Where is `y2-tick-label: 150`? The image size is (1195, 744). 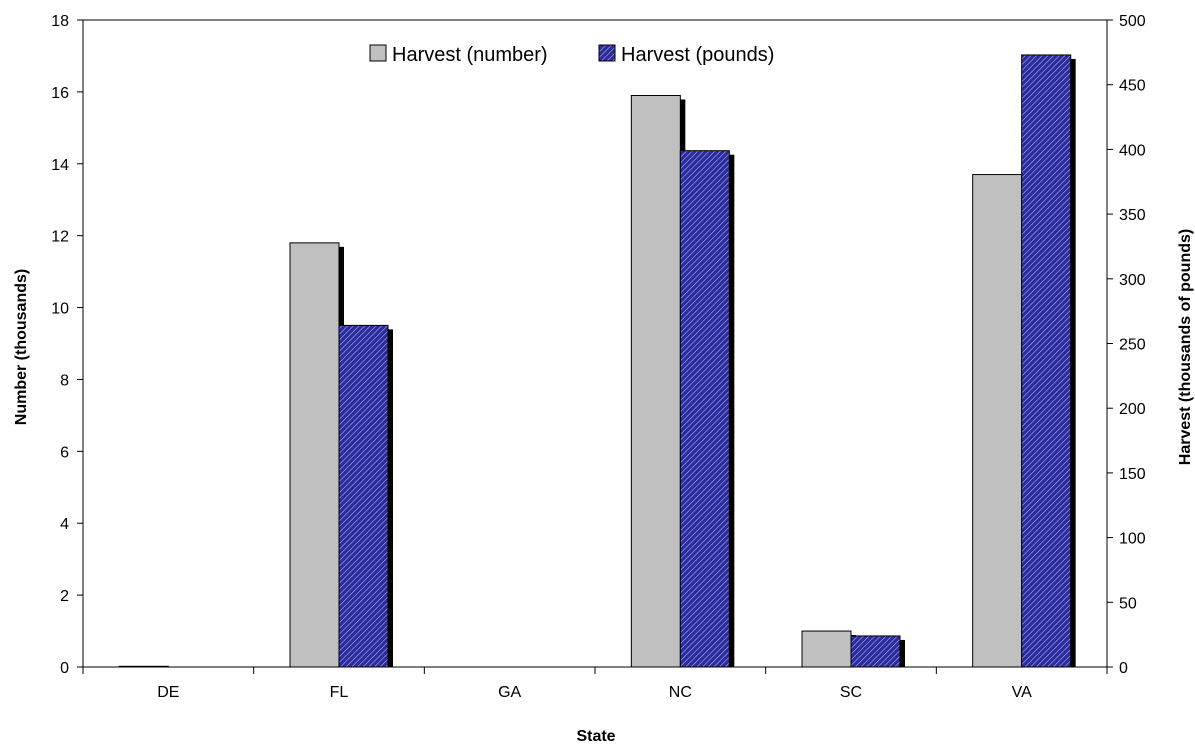
y2-tick-label: 150 is located at coordinates (1132, 474).